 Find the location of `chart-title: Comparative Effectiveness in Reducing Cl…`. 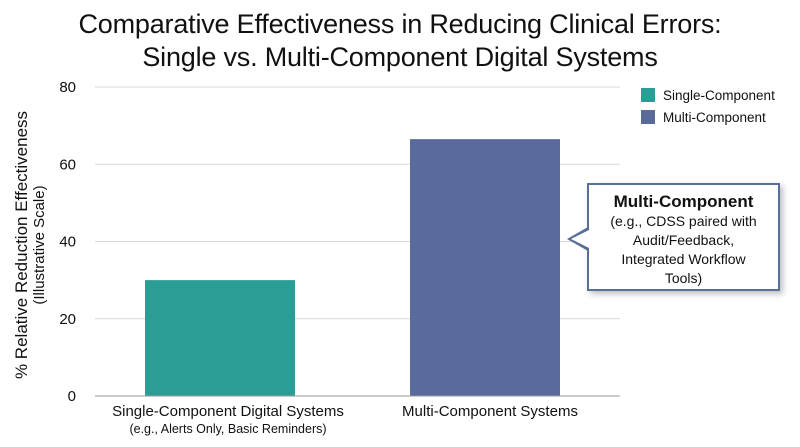

chart-title: Comparative Effectiveness in Reducing Cl… is located at coordinates (400, 41).